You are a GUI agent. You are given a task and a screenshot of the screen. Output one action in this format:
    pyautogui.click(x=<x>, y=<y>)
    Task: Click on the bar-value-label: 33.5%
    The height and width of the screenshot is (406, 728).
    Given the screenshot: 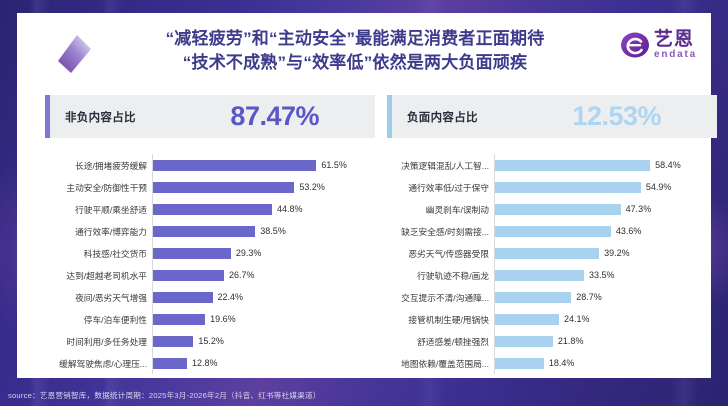 What is the action you would take?
    pyautogui.click(x=602, y=275)
    